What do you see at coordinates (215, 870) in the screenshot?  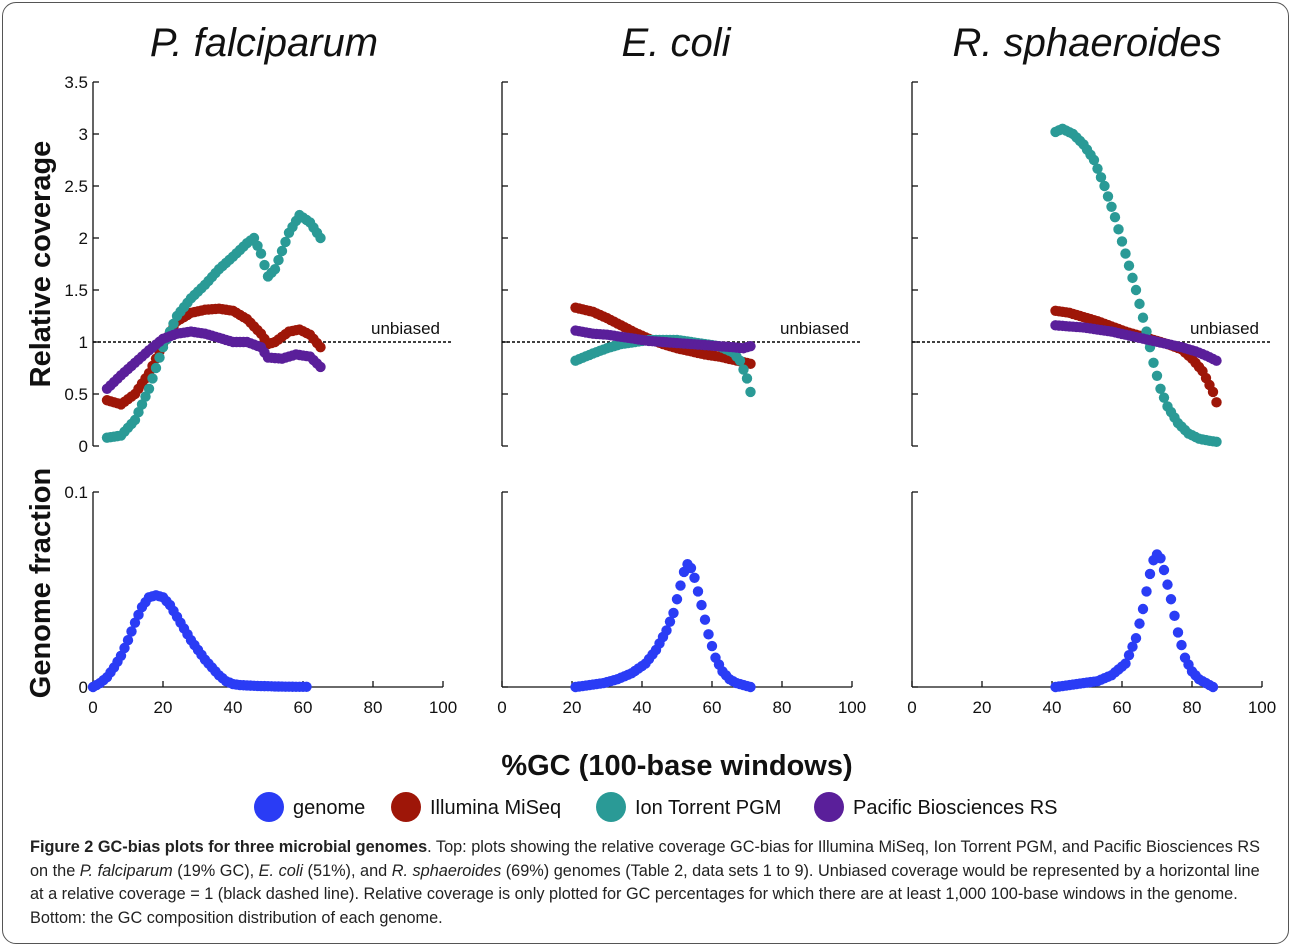 I see `caption-text-2: (19% GC),` at bounding box center [215, 870].